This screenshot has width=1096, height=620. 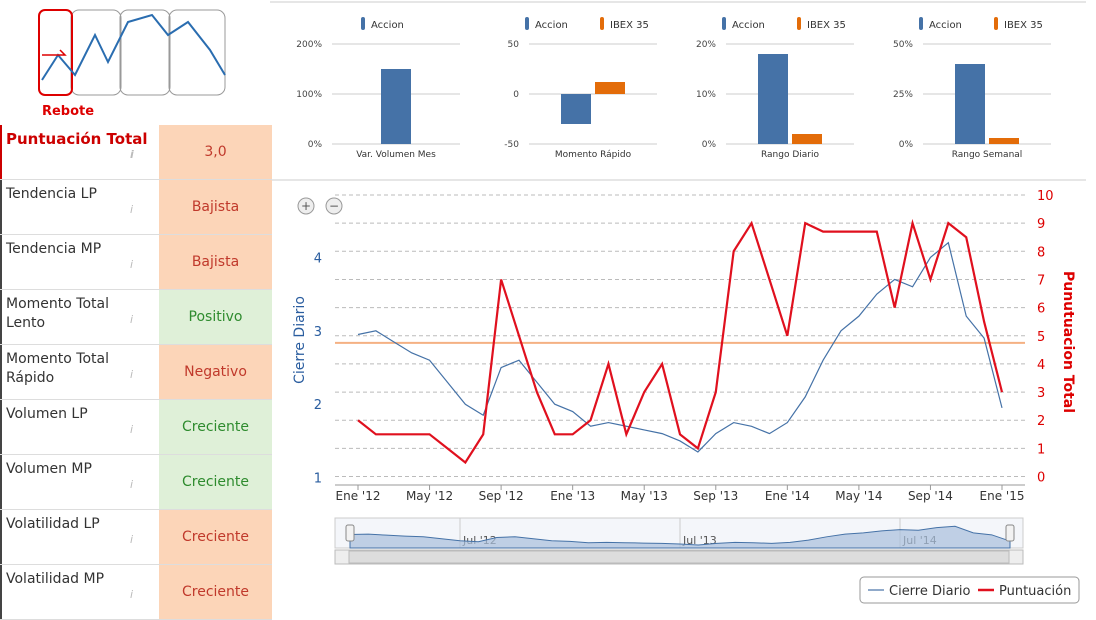 What do you see at coordinates (1002, 496) in the screenshot?
I see `x-tick-label: Ene '15` at bounding box center [1002, 496].